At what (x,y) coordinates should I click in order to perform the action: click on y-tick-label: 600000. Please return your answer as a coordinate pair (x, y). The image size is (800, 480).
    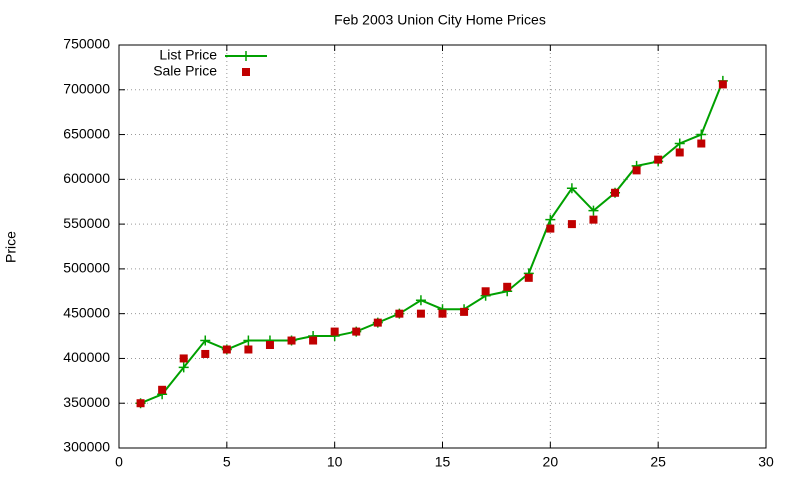
    Looking at the image, I should click on (86, 178).